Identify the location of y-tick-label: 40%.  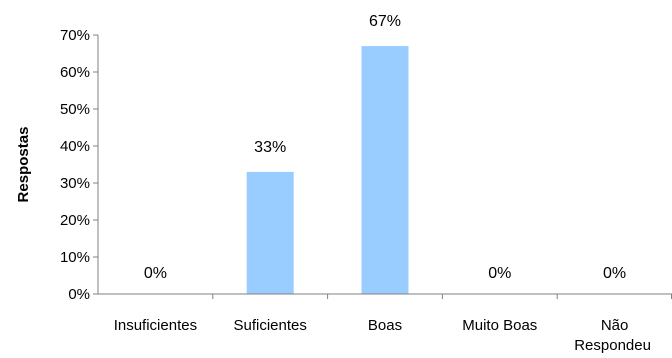
(75, 146).